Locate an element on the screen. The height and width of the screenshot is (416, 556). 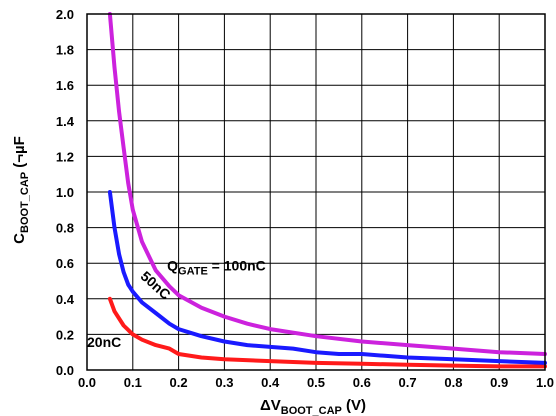
y-tick-label: 1.4 is located at coordinates (65, 121).